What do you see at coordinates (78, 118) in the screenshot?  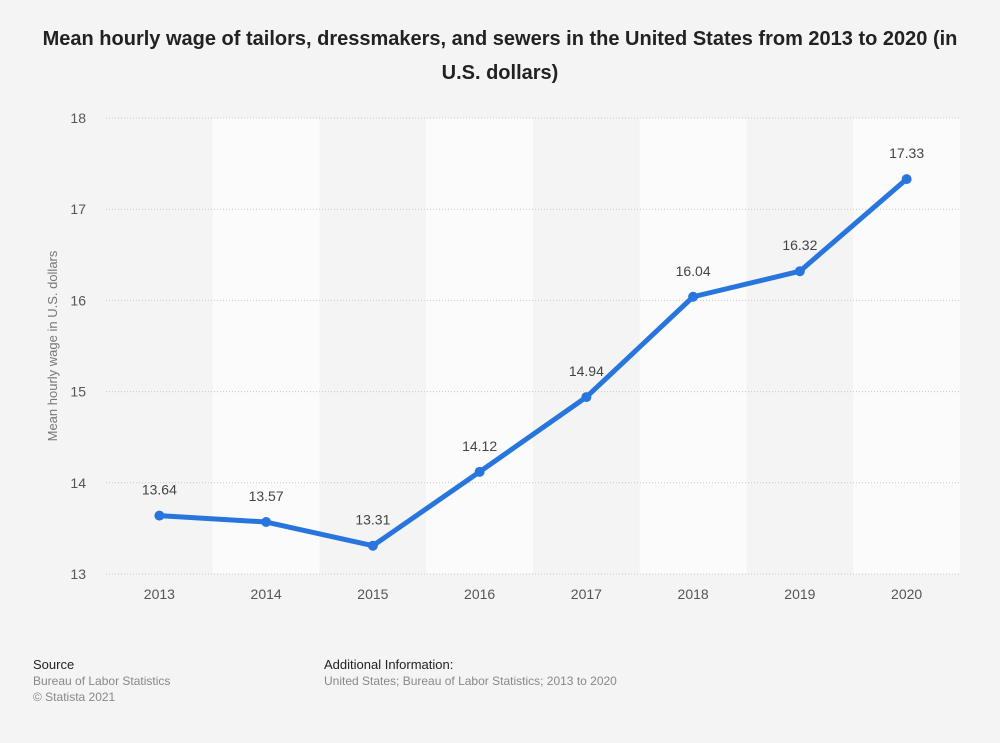 I see `y-tick-label: 18` at bounding box center [78, 118].